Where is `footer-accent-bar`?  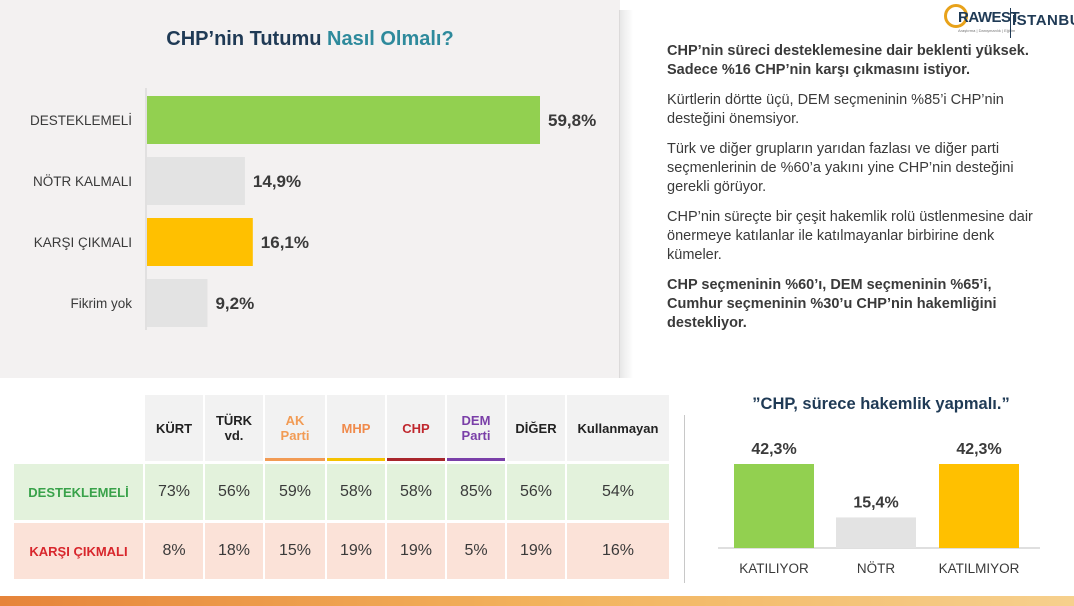 footer-accent-bar is located at coordinates (537, 601).